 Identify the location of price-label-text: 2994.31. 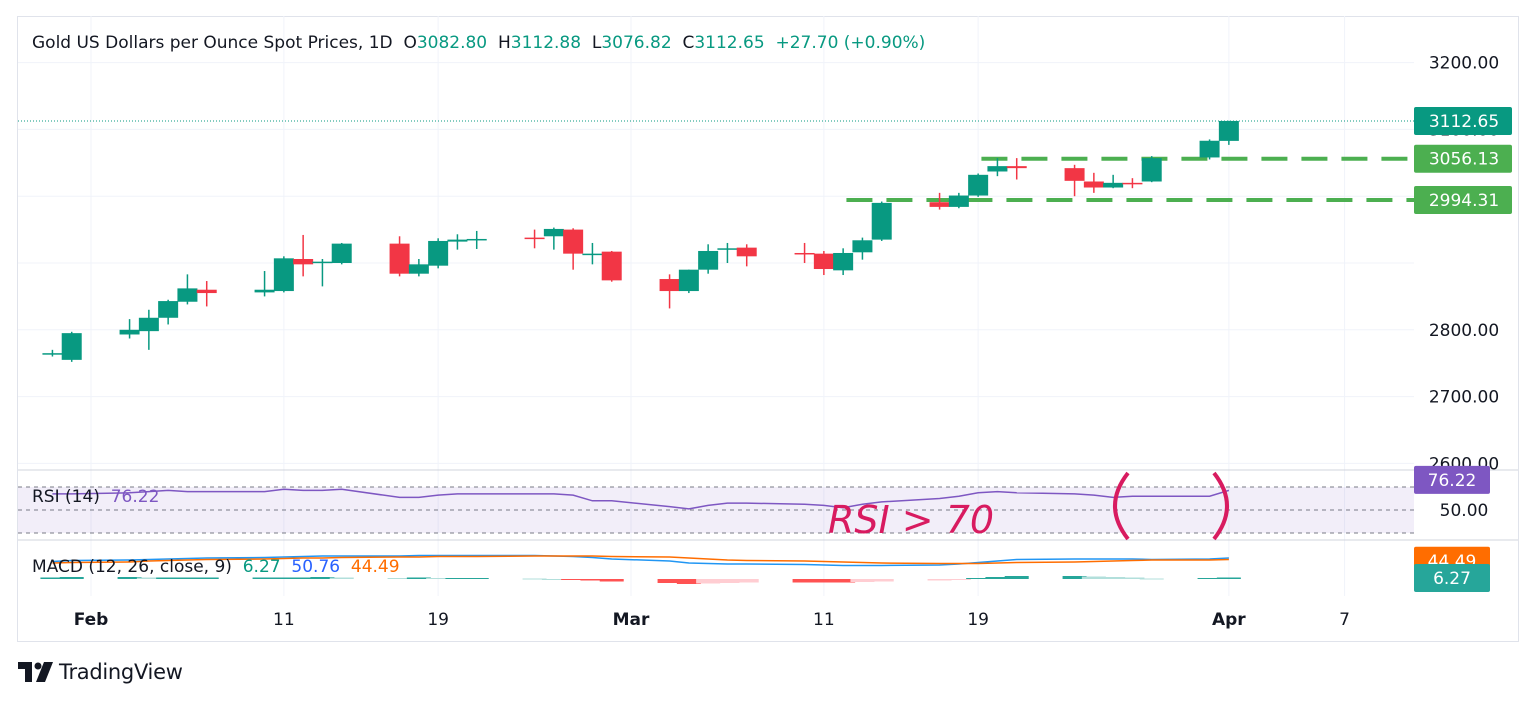
(1464, 201).